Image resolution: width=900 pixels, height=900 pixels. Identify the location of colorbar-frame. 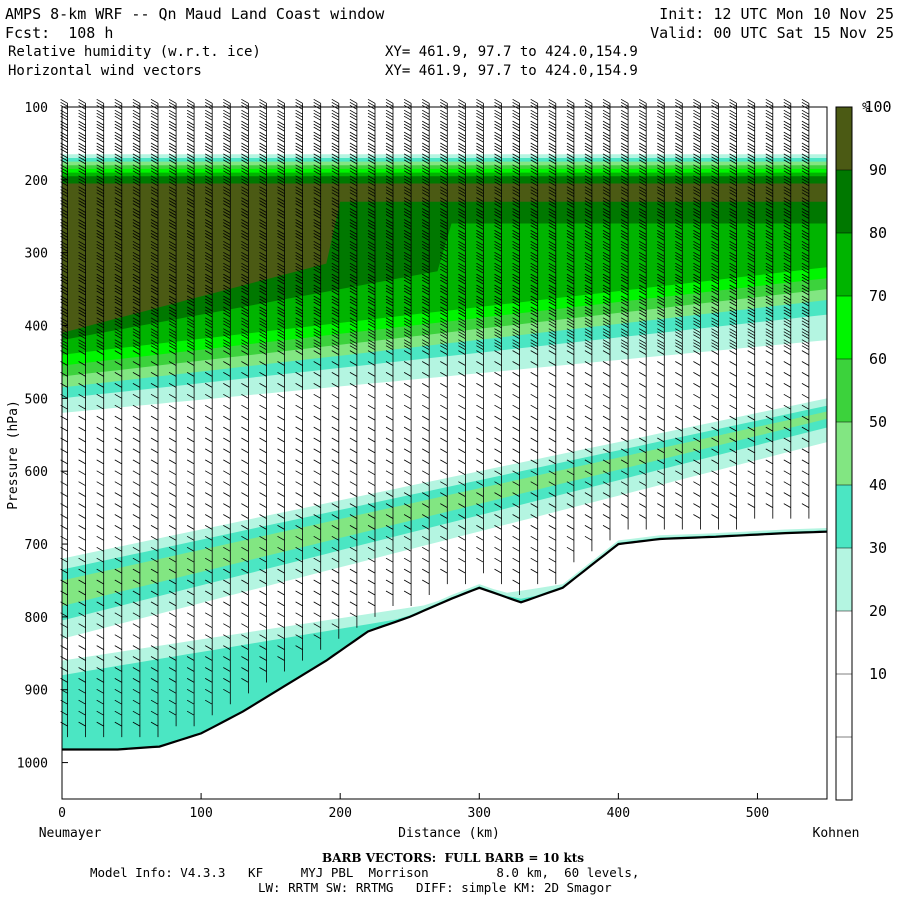
(844, 453).